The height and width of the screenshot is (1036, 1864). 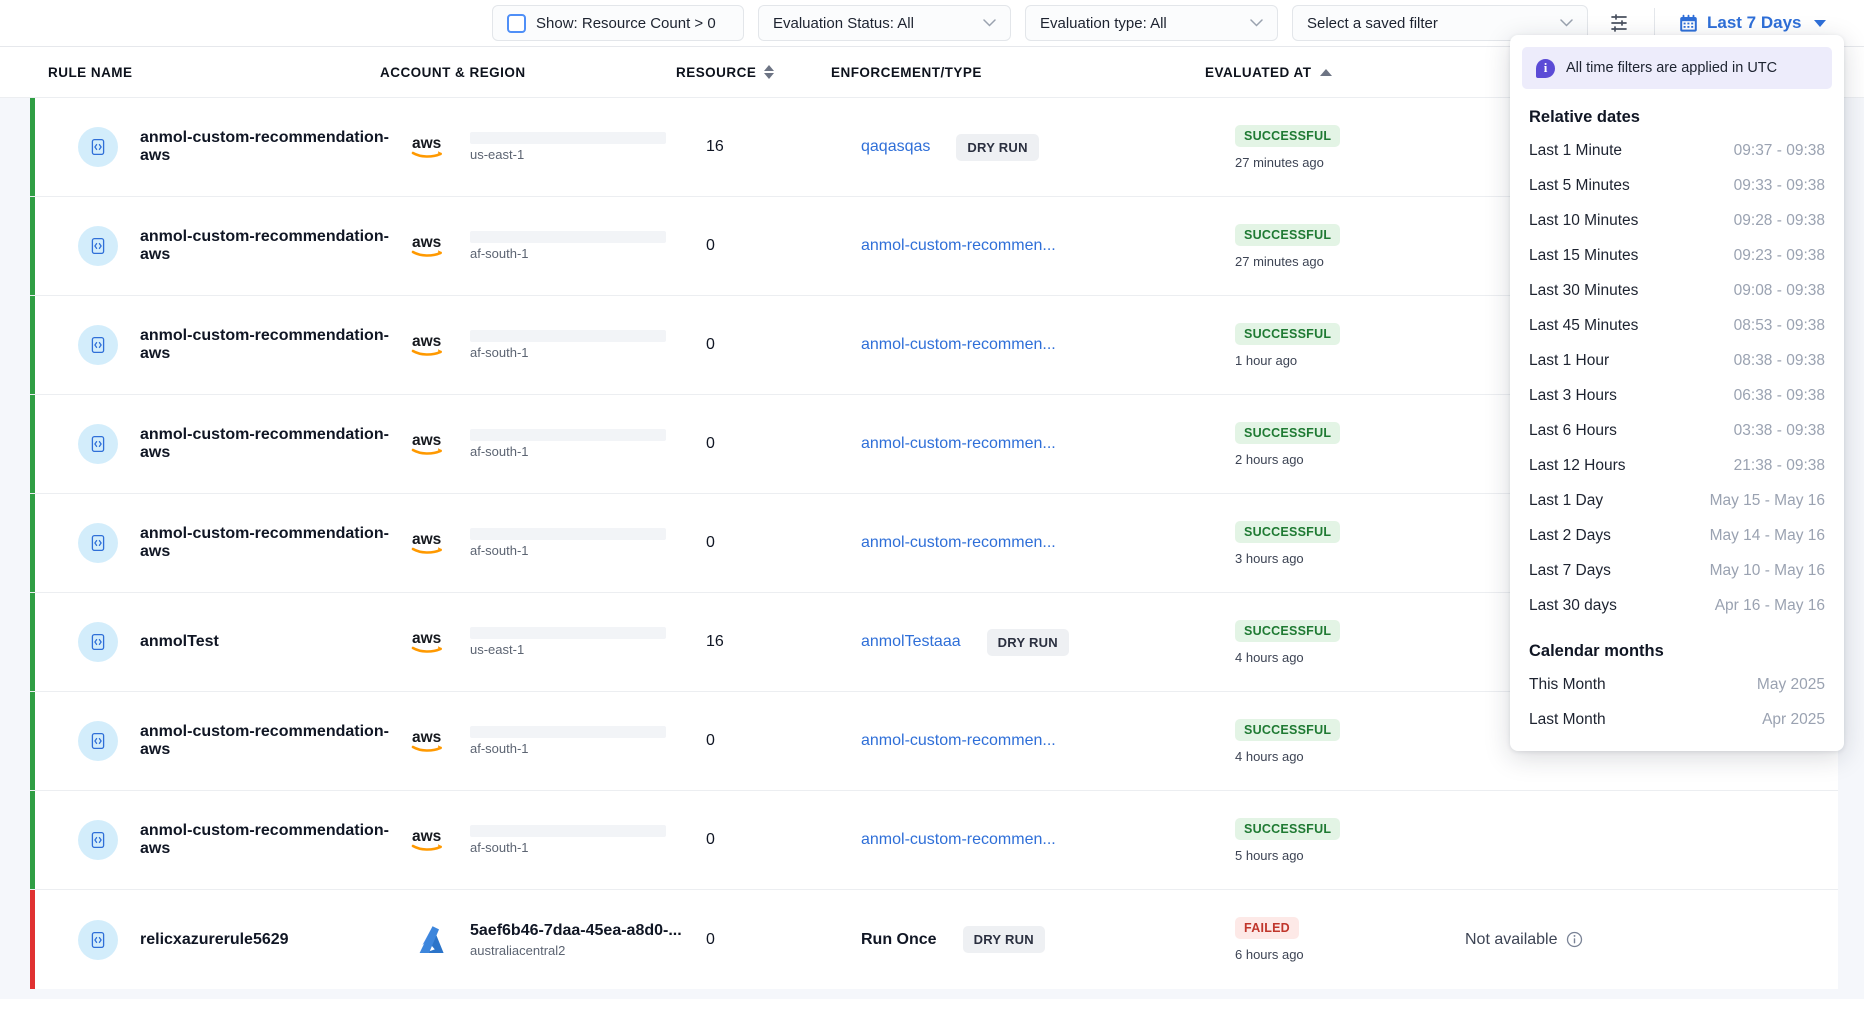 I want to click on dropdown-item-label: Last 6 Hours, so click(x=1573, y=430).